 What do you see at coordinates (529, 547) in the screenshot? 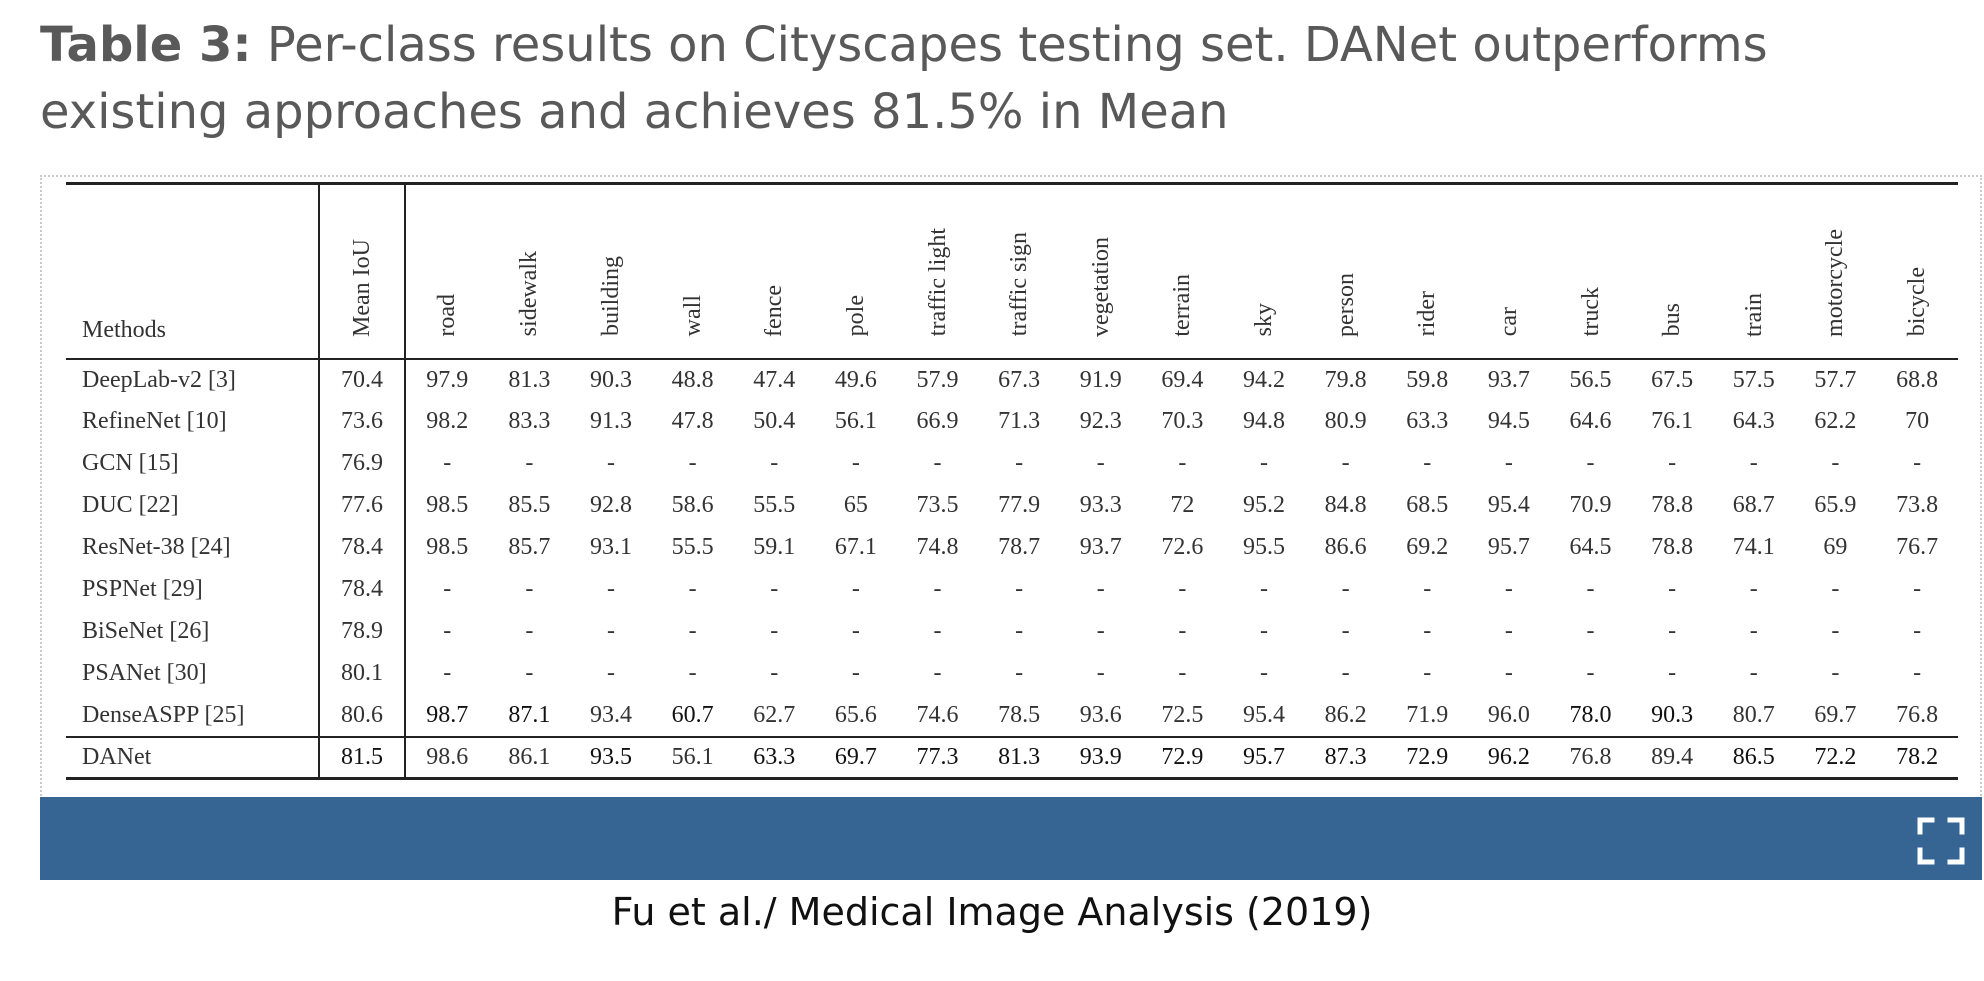
I see `value-cell: 85.7` at bounding box center [529, 547].